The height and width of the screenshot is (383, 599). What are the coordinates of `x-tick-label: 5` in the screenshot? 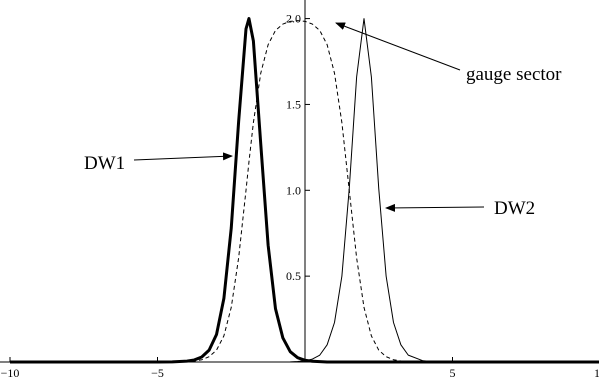 It's located at (453, 373).